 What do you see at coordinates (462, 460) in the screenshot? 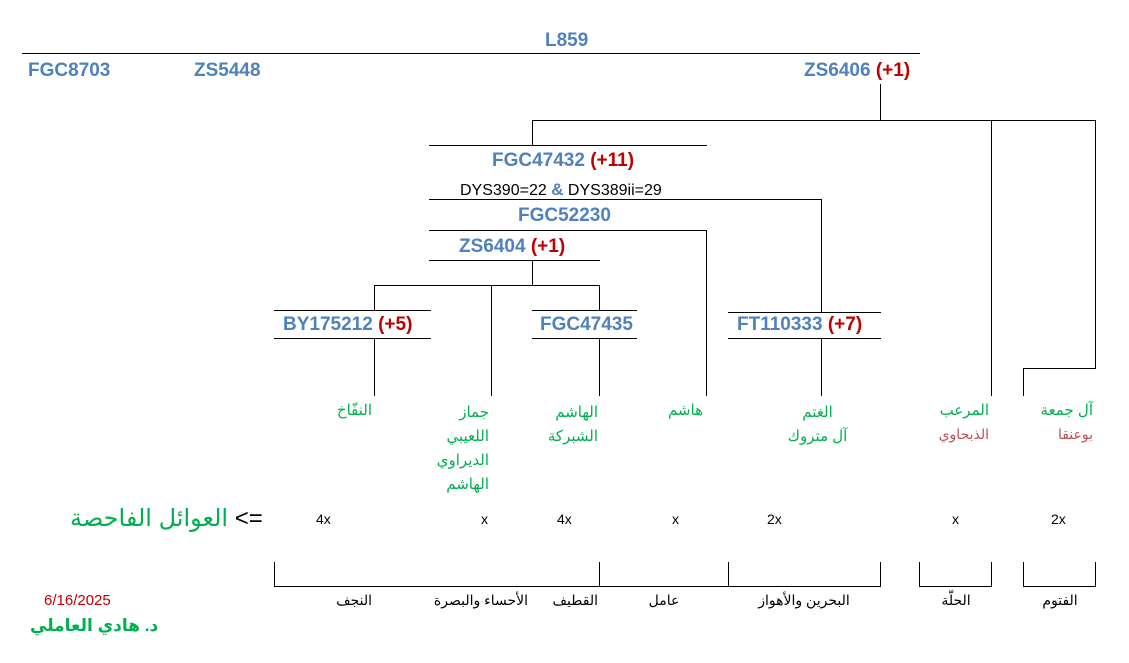
I see `family-jammaz-line: الديراوي` at bounding box center [462, 460].